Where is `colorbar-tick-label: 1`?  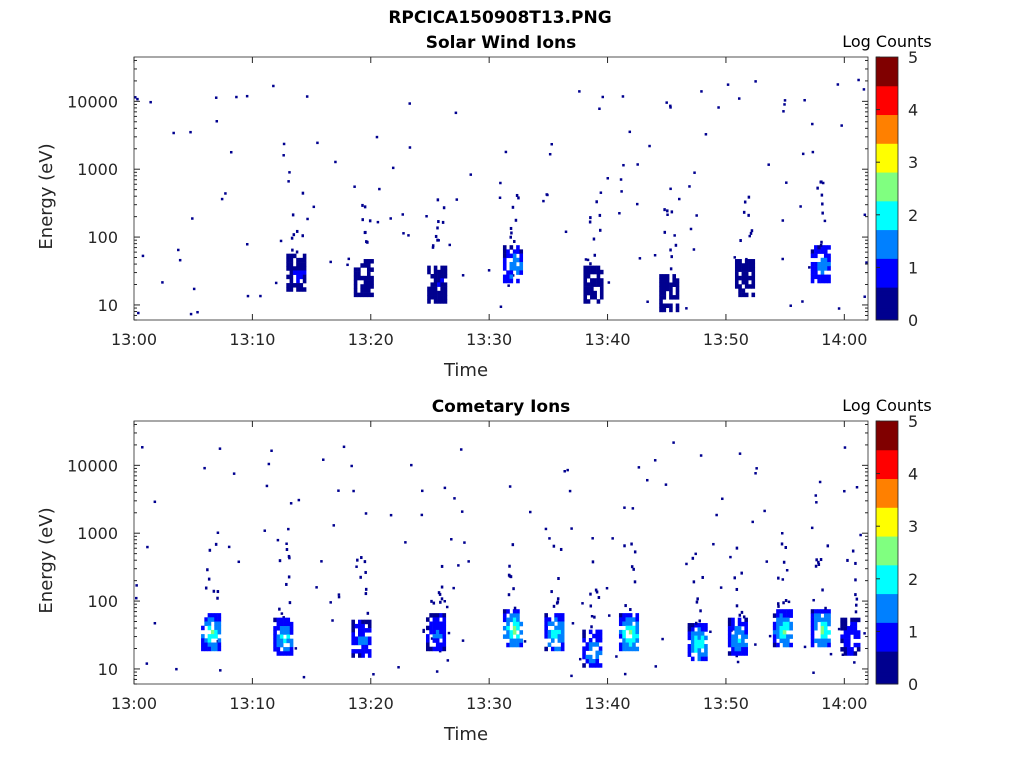 colorbar-tick-label: 1 is located at coordinates (913, 631).